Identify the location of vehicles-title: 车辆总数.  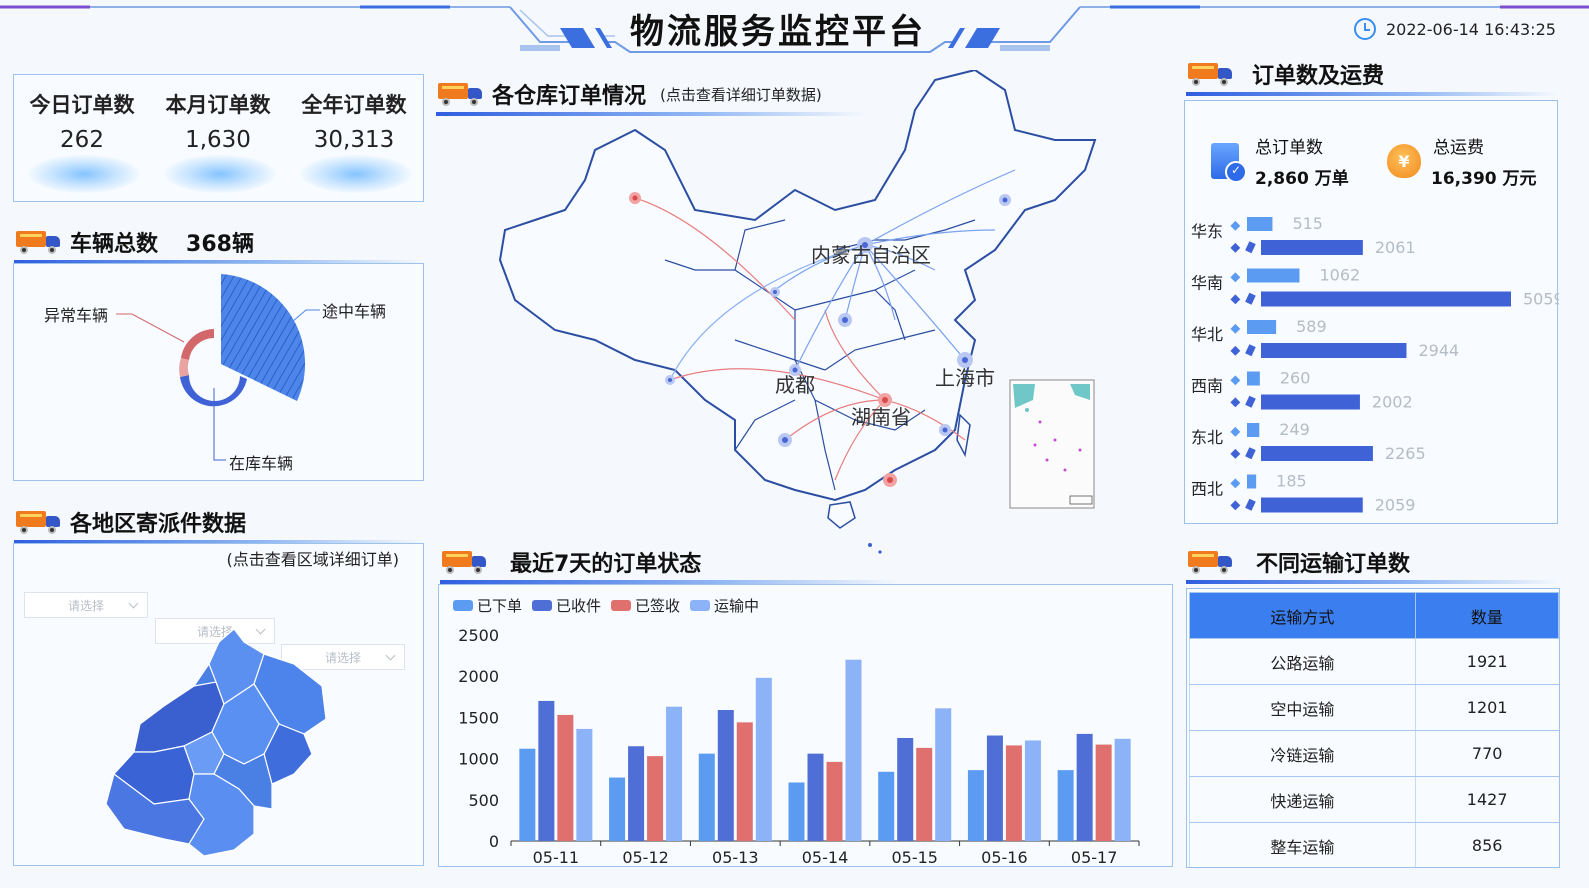
(114, 244).